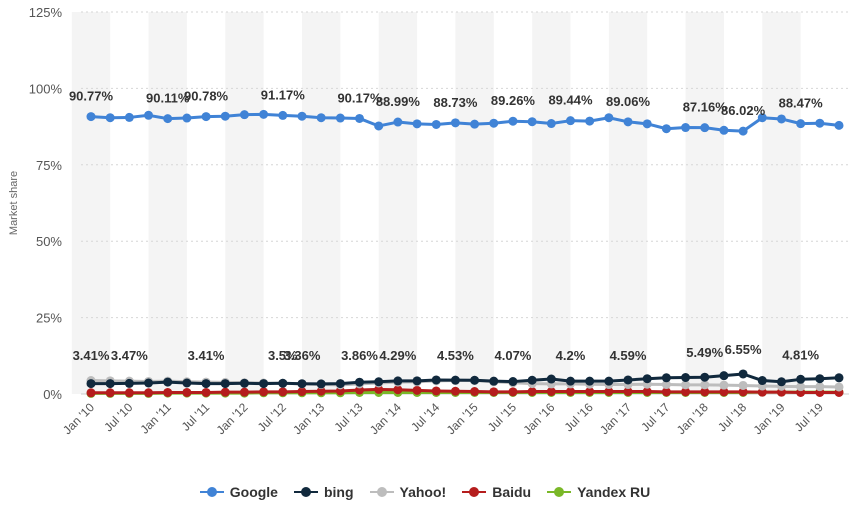 The width and height of the screenshot is (850, 507). Describe the element at coordinates (615, 418) in the screenshot. I see `x-tick-label: Jan '17` at that location.